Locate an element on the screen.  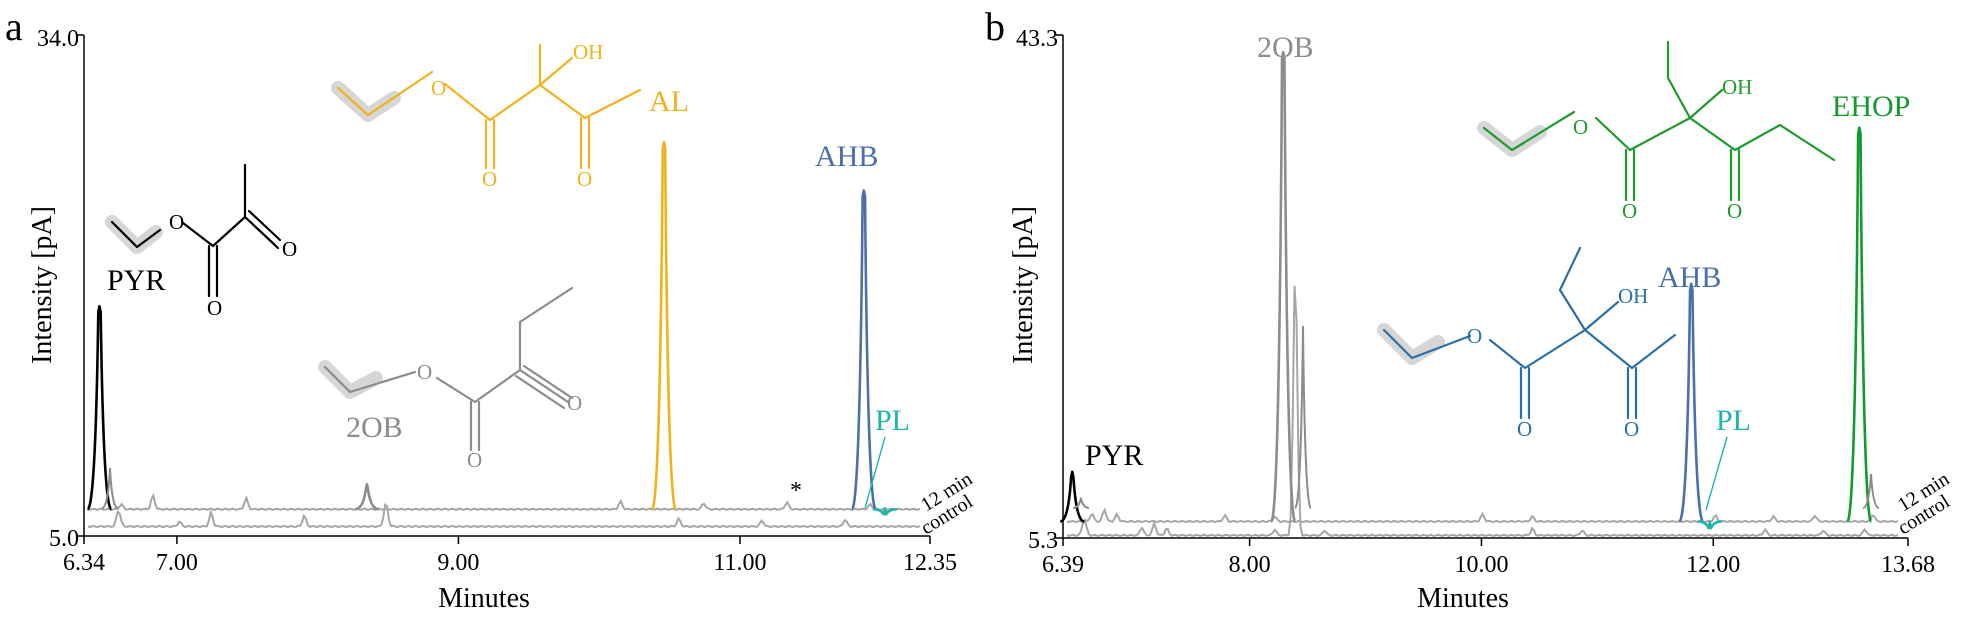
panel-a-2ob-atom-2: O is located at coordinates (474, 460).